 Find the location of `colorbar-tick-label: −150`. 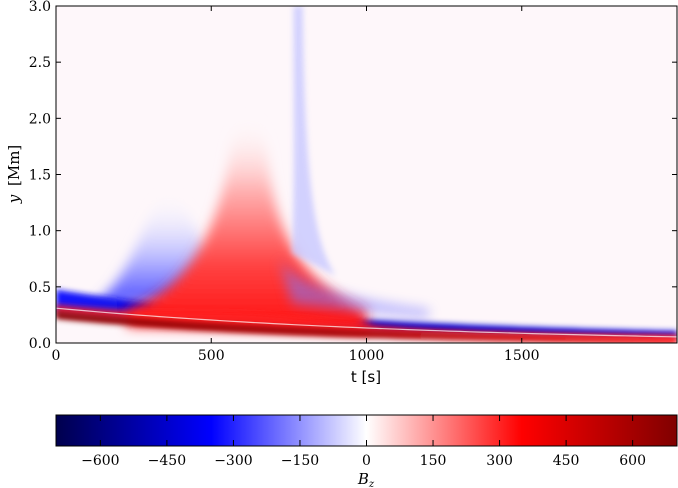

colorbar-tick-label: −150 is located at coordinates (300, 461).